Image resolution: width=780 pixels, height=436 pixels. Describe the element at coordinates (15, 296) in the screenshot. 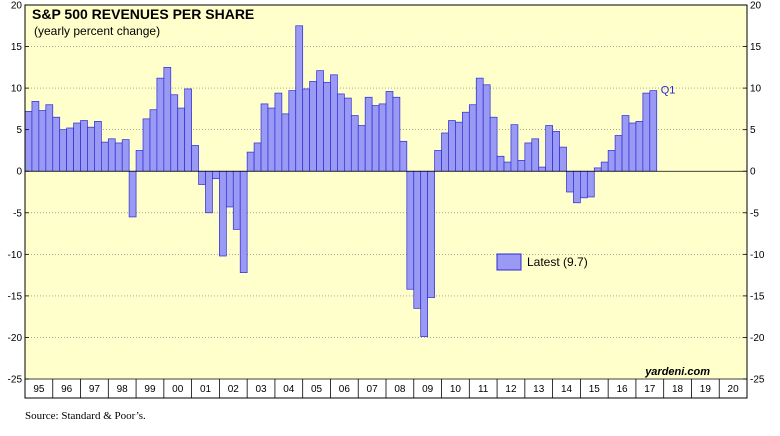

I see `y-tick-label-left: -15` at that location.